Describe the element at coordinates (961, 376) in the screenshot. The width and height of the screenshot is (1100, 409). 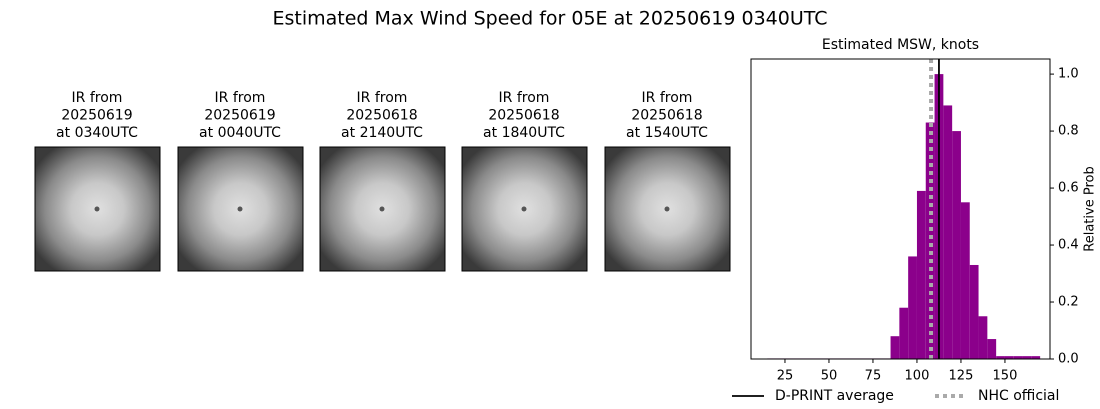
I see `x-tick-label: 125` at that location.